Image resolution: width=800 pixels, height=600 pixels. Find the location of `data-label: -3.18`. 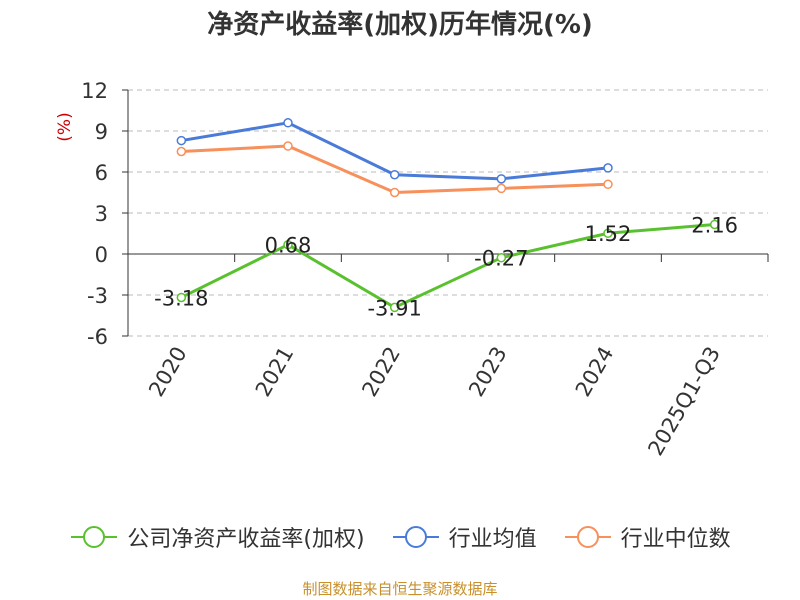

data-label: -3.18 is located at coordinates (181, 298).